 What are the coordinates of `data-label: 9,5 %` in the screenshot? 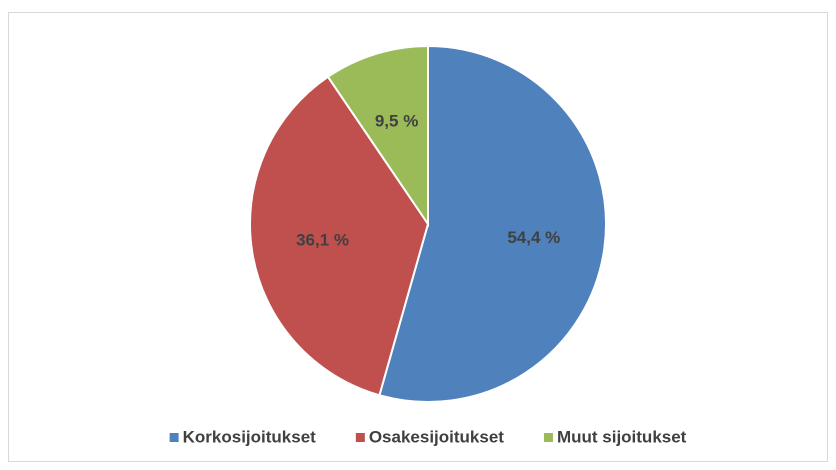 It's located at (396, 120).